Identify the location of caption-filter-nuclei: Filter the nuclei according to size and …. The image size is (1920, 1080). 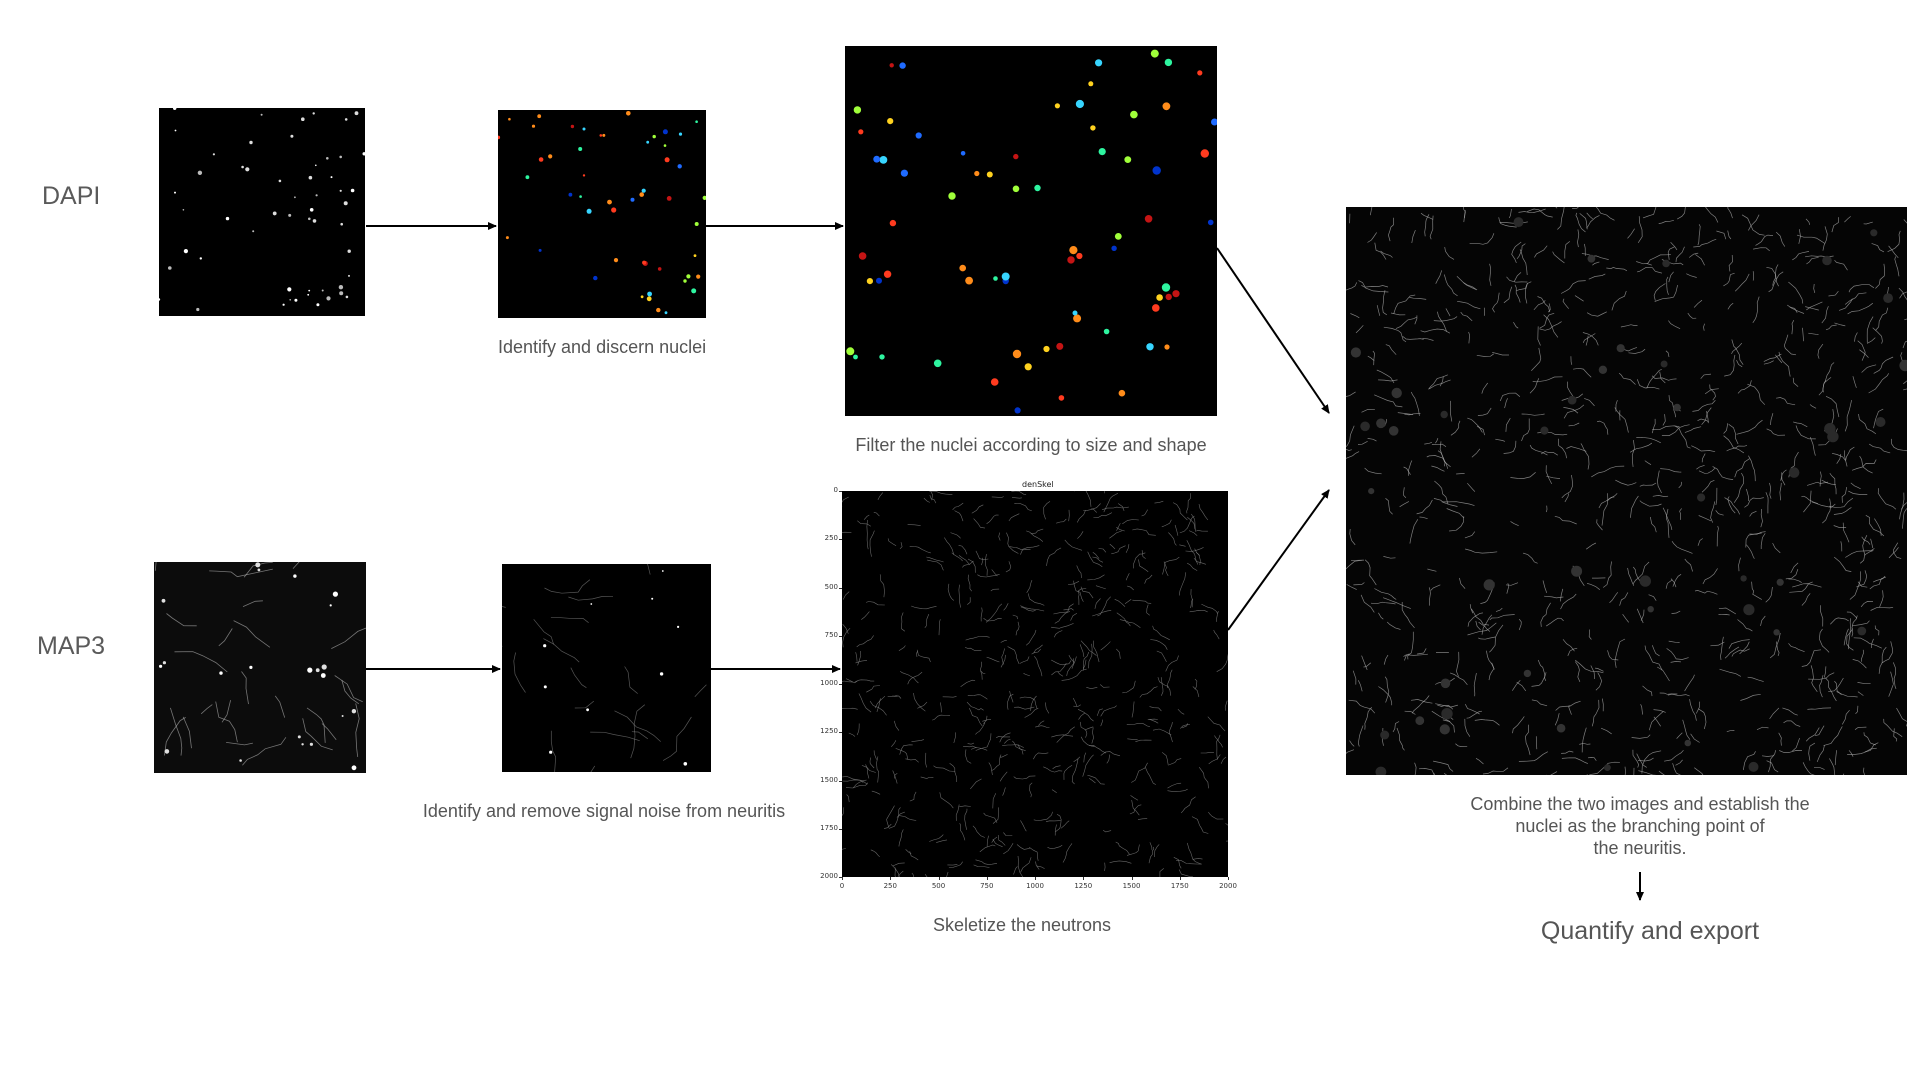
(1031, 445).